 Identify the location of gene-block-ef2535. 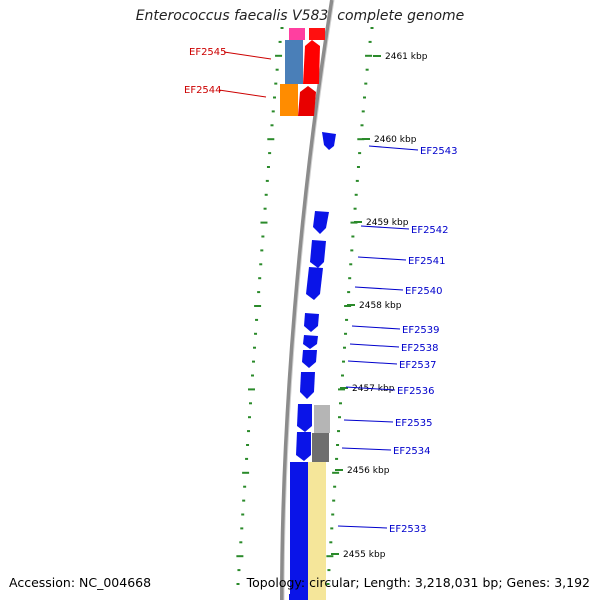
(322, 419).